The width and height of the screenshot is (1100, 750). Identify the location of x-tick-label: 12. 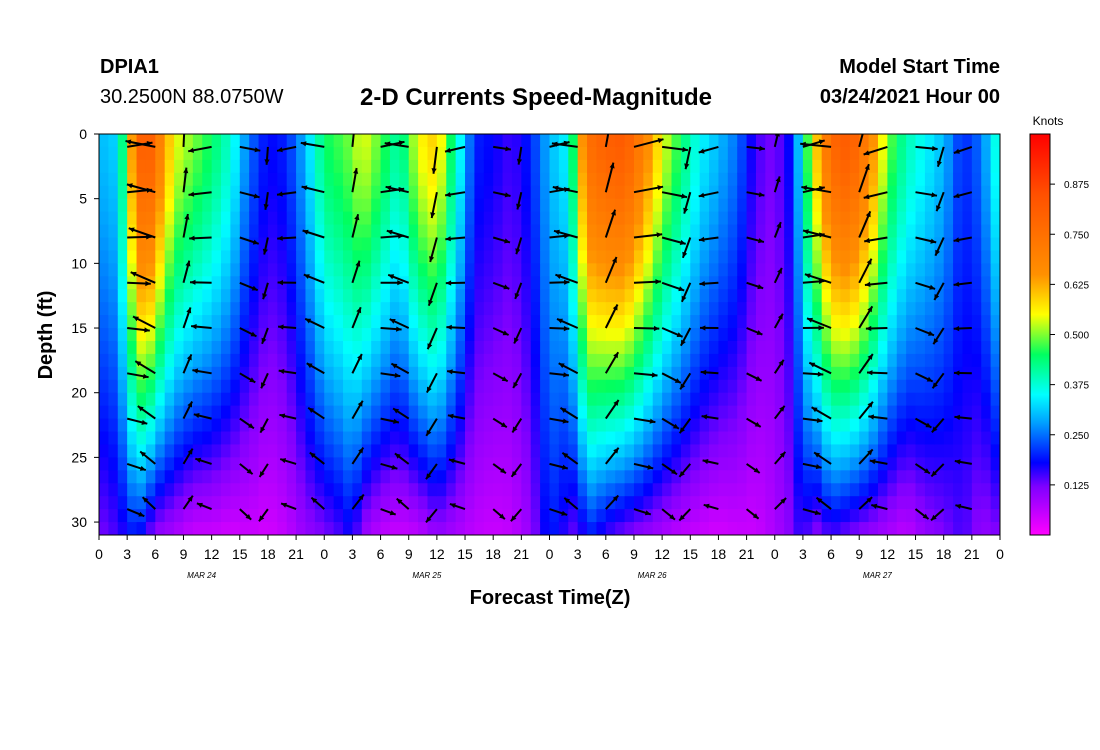
(662, 554).